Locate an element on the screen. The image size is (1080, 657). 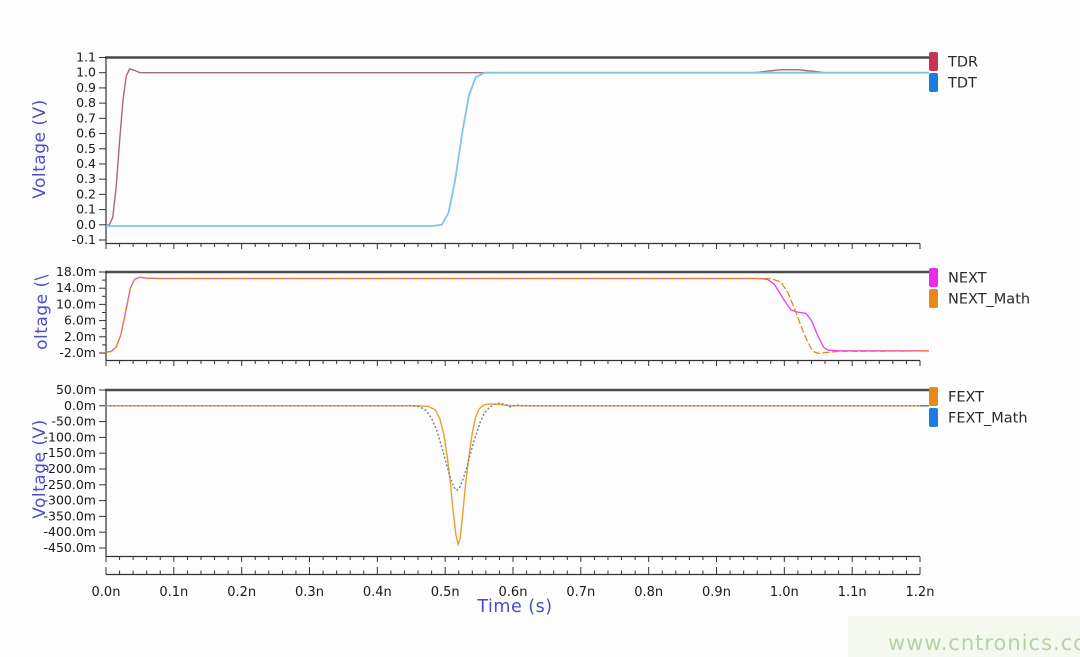
y-tick-label: -150.0m is located at coordinates (70, 452).